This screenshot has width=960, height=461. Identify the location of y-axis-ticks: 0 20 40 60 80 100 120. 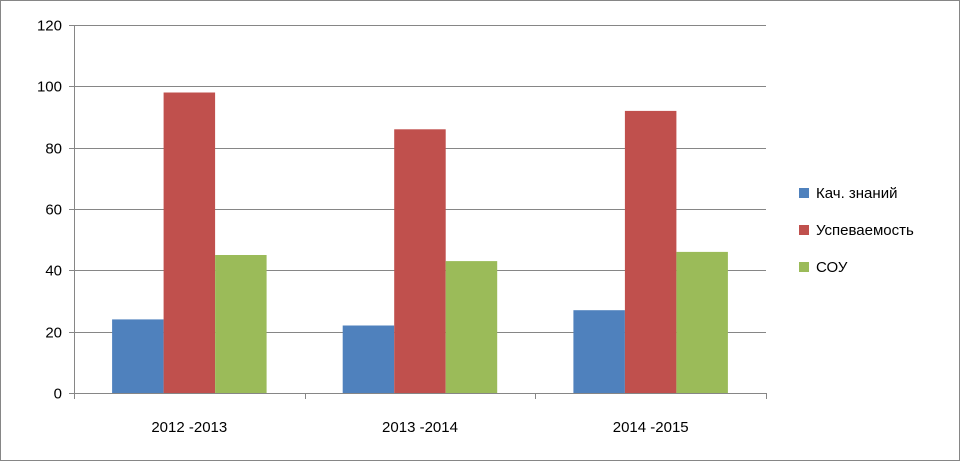
(55, 210).